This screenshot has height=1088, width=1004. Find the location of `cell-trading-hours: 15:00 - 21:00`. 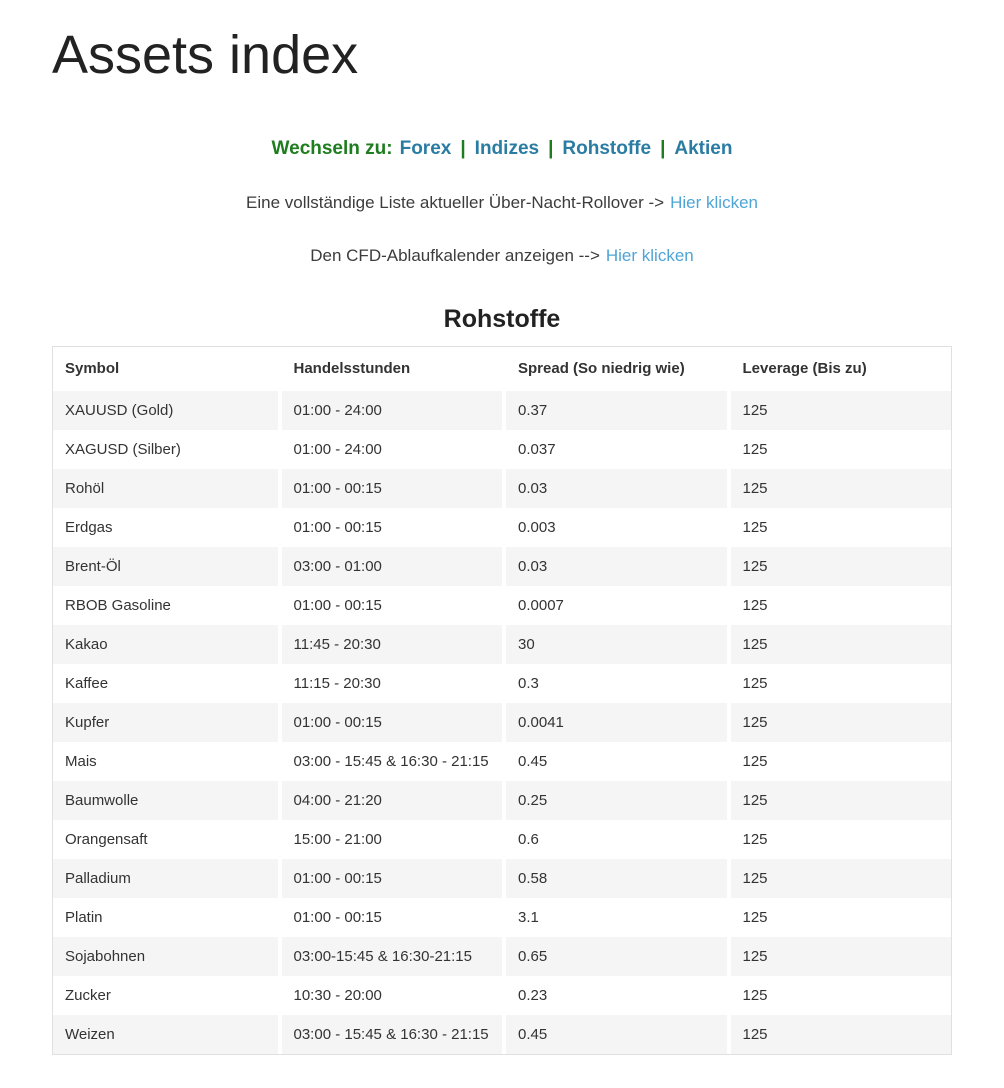

cell-trading-hours: 15:00 - 21:00 is located at coordinates (389, 840).